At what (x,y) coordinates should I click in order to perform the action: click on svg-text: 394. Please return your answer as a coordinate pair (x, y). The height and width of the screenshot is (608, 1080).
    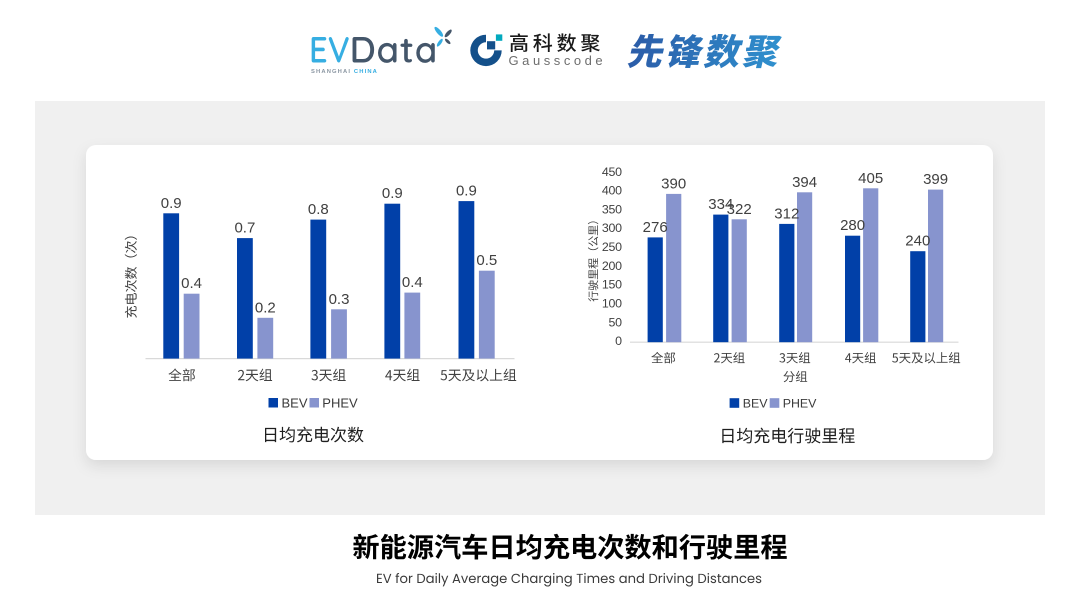
    Looking at the image, I should click on (804, 182).